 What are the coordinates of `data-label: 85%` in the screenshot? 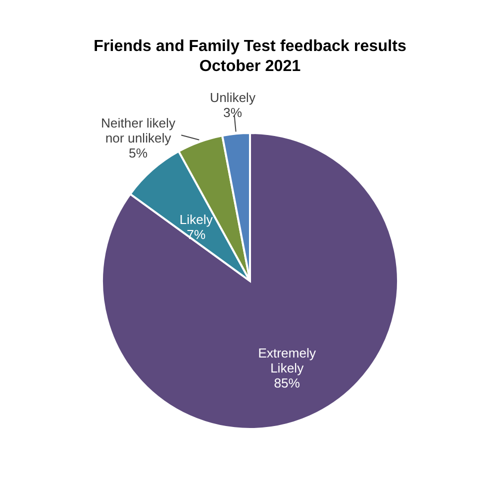 It's located at (287, 383).